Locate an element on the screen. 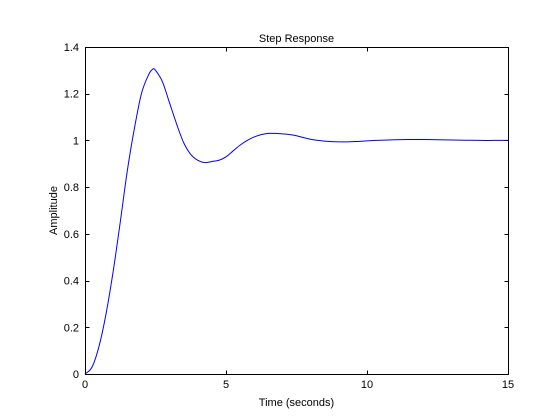 This screenshot has width=560, height=420. y-axis-label: Amplitude is located at coordinates (54, 210).